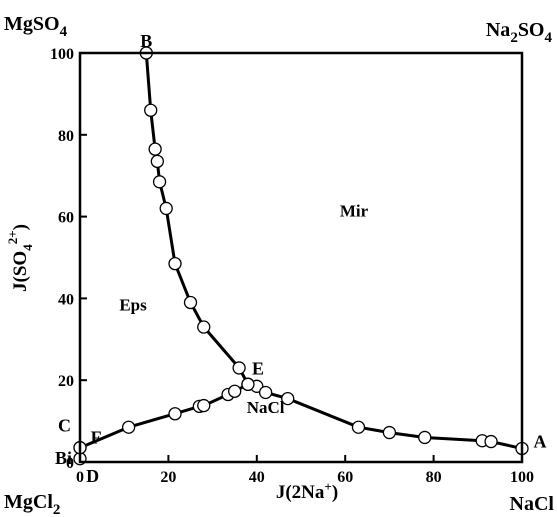  Describe the element at coordinates (66, 381) in the screenshot. I see `y-tick-label: 20` at that location.